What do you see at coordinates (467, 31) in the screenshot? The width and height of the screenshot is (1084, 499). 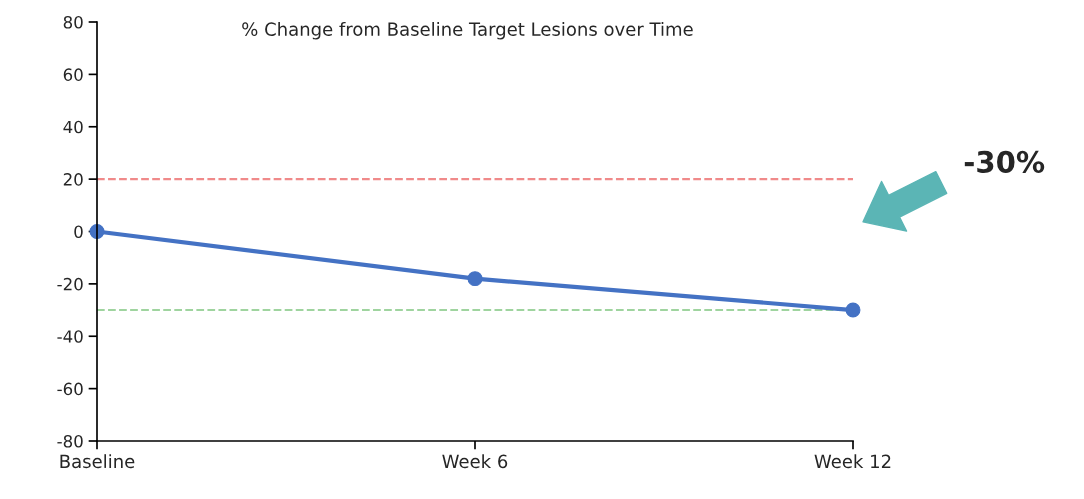 I see `chart-title: % Change from Baseline Target Lesions over Time` at bounding box center [467, 31].